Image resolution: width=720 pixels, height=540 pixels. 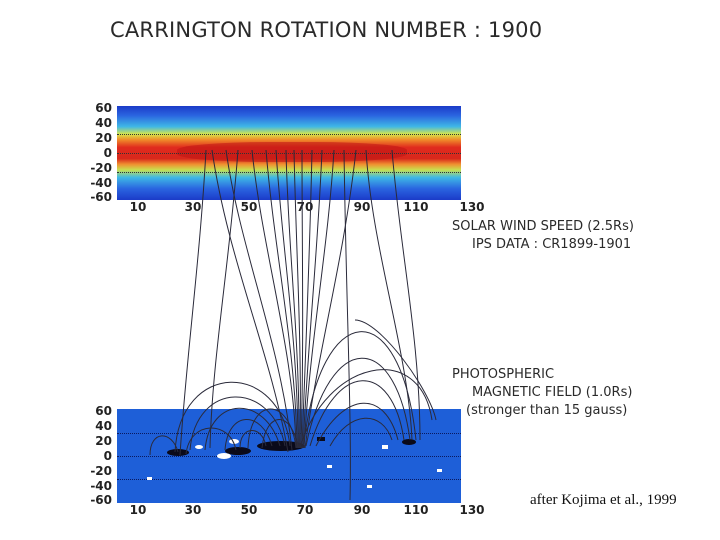 I want to click on top-y-tick: 40, so click(x=103, y=123).